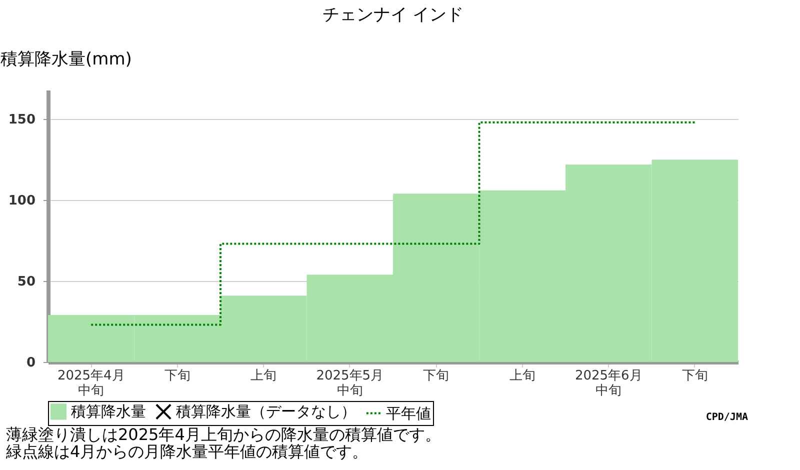 The height and width of the screenshot is (470, 800). Describe the element at coordinates (727, 417) in the screenshot. I see `text: CPD/JMA` at that location.